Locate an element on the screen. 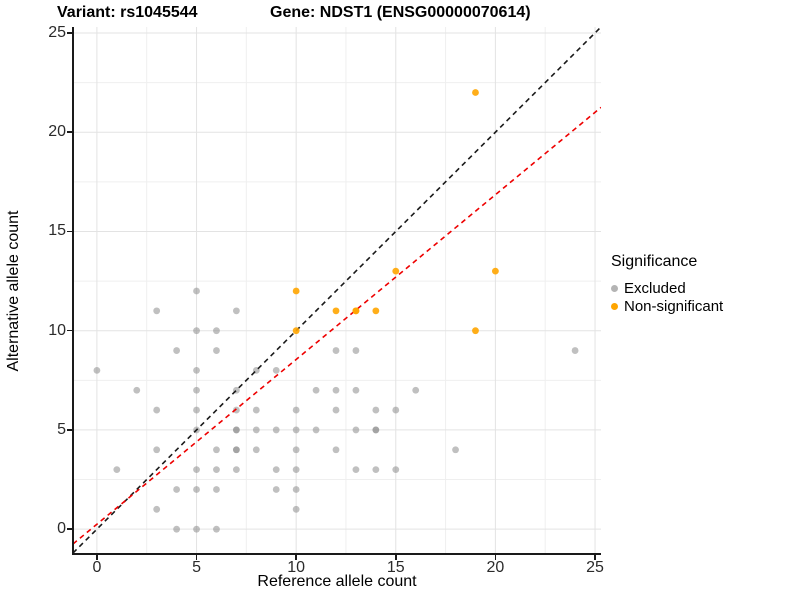 This screenshot has width=800, height=600. excluded-dot-icon is located at coordinates (614, 288).